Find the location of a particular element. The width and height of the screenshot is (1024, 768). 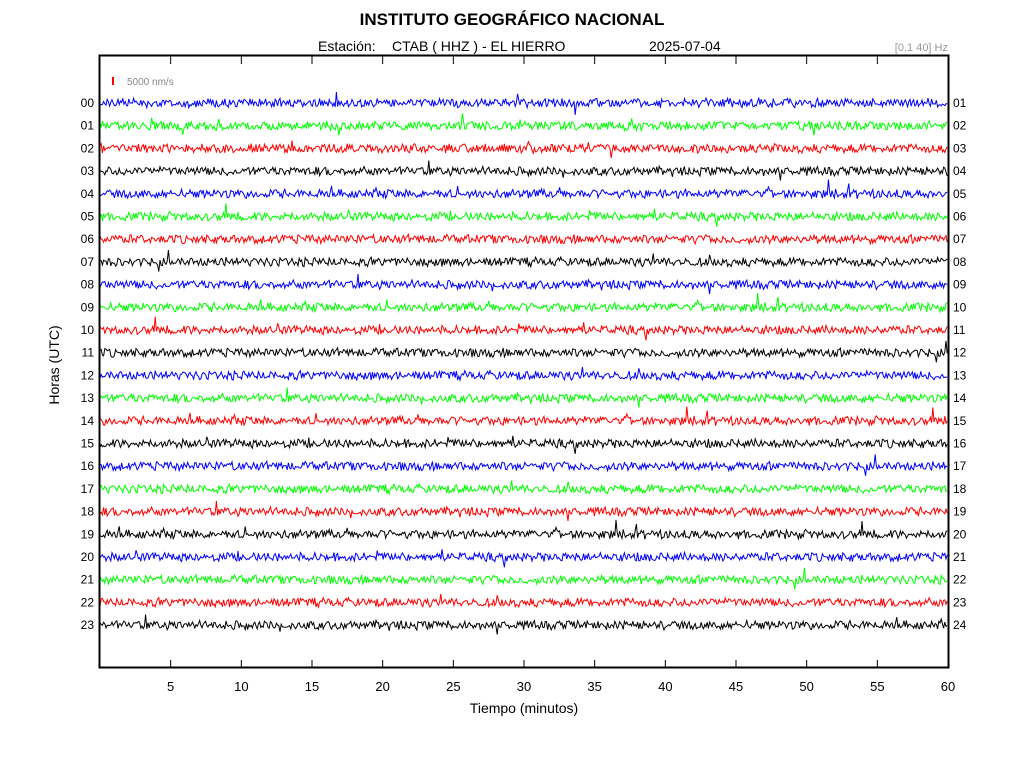

hour-label-left: 05 is located at coordinates (88, 217).